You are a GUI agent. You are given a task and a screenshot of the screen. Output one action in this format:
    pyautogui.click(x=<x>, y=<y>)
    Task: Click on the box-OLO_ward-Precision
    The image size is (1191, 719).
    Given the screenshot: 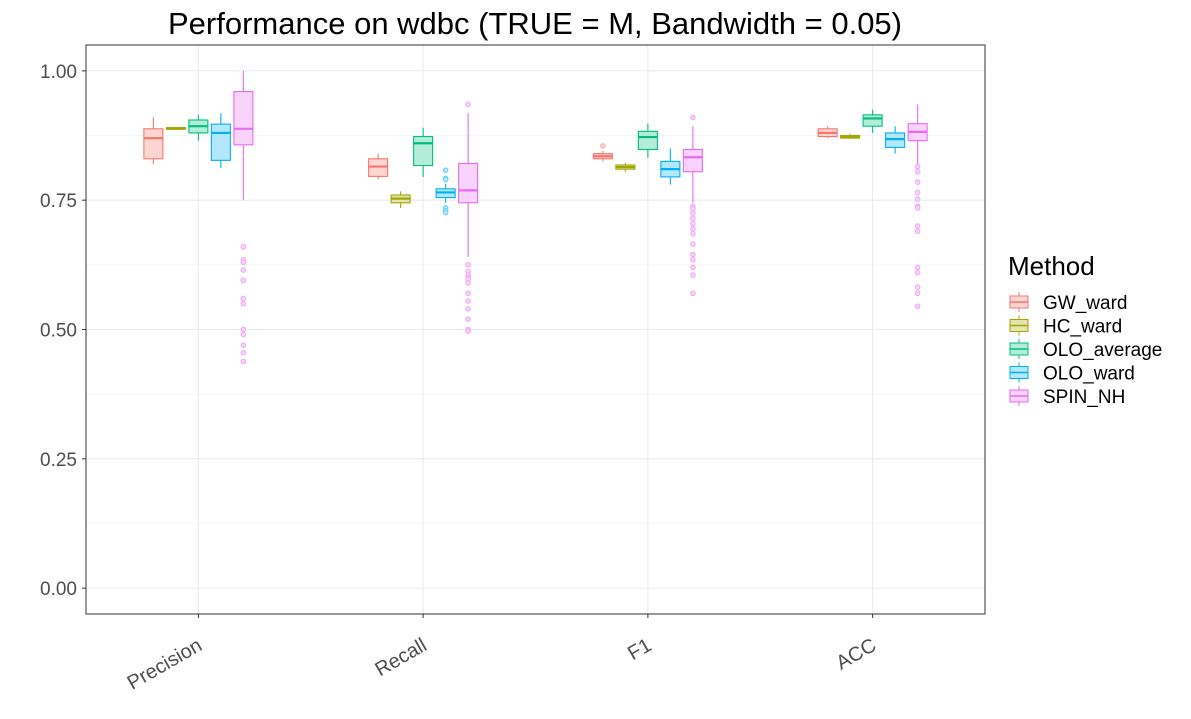 What is the action you would take?
    pyautogui.click(x=220, y=141)
    